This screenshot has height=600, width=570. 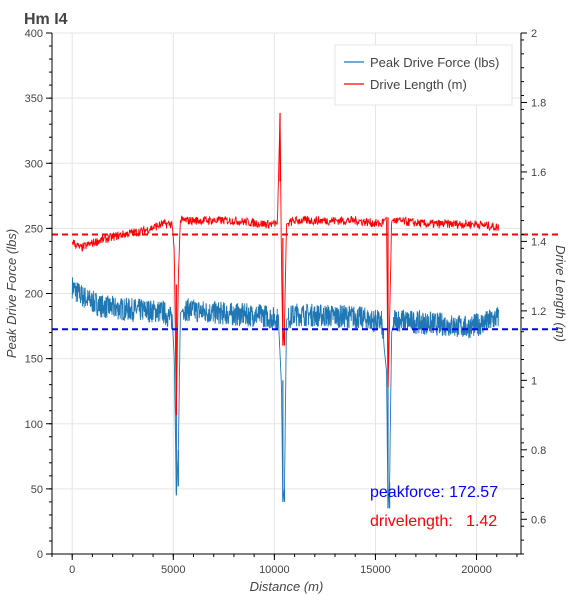 I want to click on x-tick-label: 0, so click(x=72, y=570).